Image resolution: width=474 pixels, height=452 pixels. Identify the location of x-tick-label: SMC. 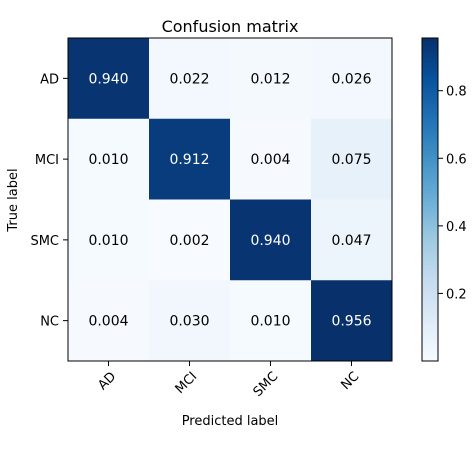
(266, 384).